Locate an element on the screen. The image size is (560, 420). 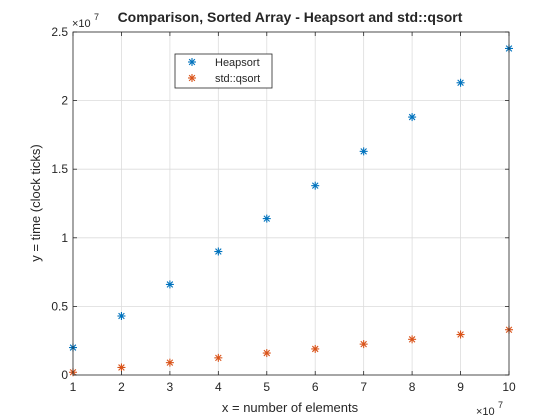
x-multiplier-exponent: 7 is located at coordinates (500, 405).